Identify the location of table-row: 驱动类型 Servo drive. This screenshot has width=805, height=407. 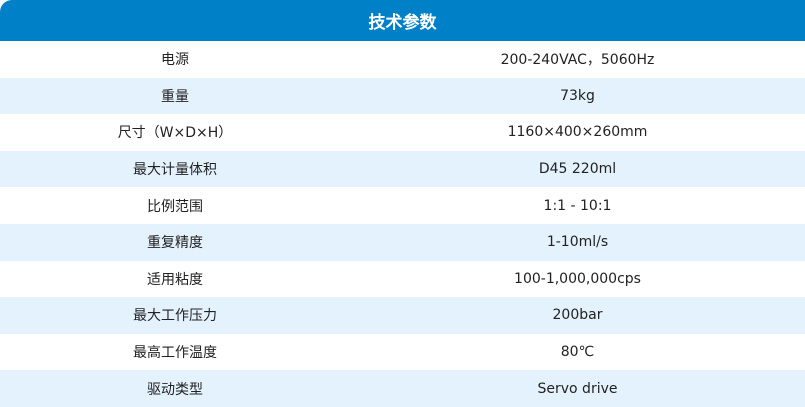
(402, 388).